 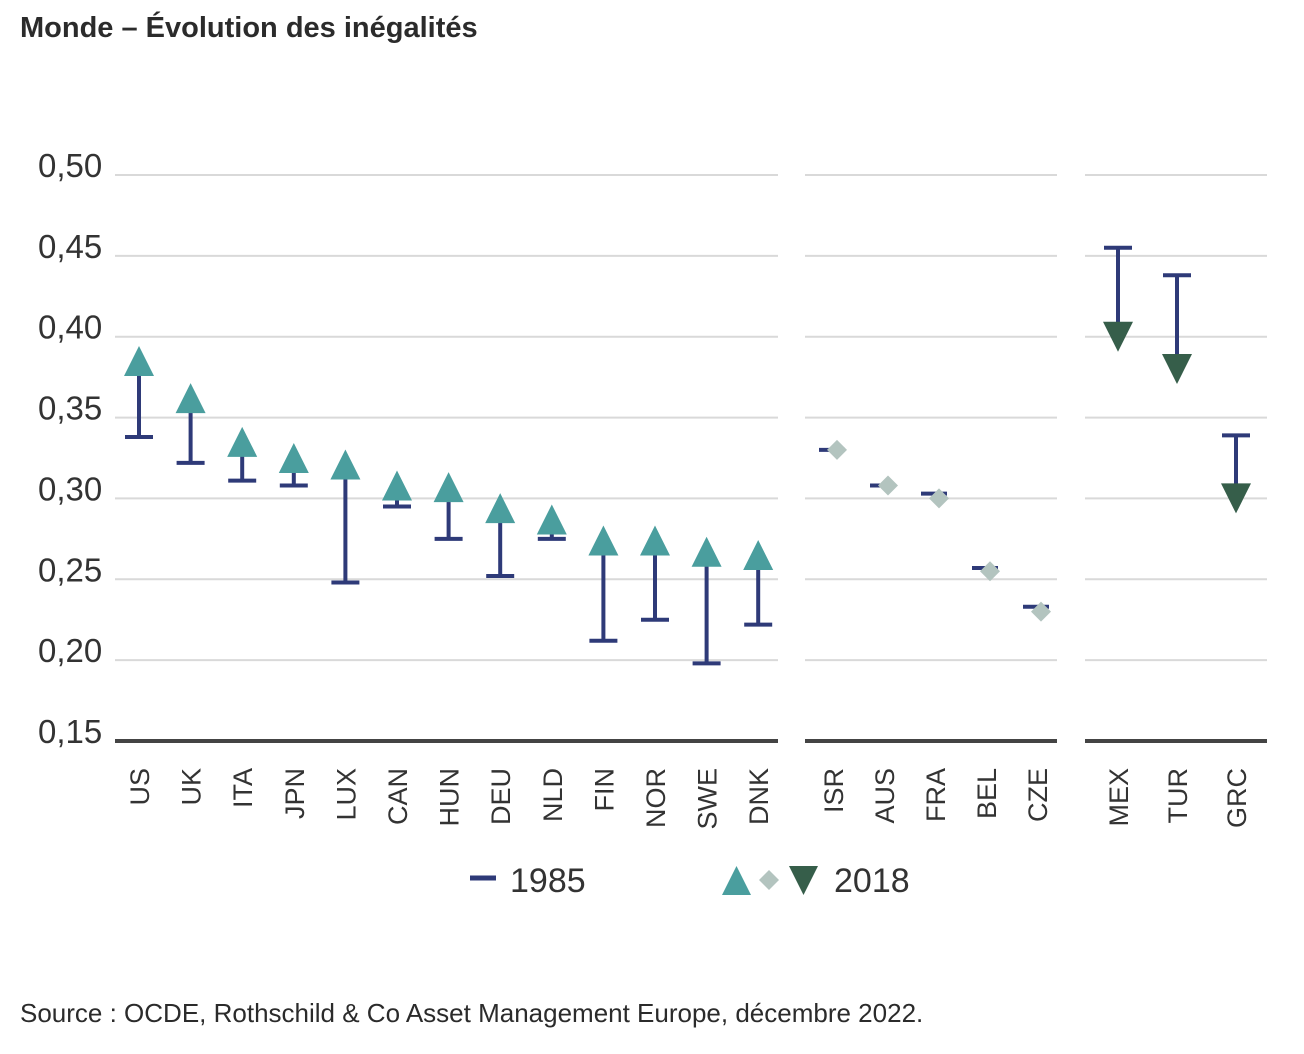 I want to click on marker-2018-nor, so click(x=655, y=540).